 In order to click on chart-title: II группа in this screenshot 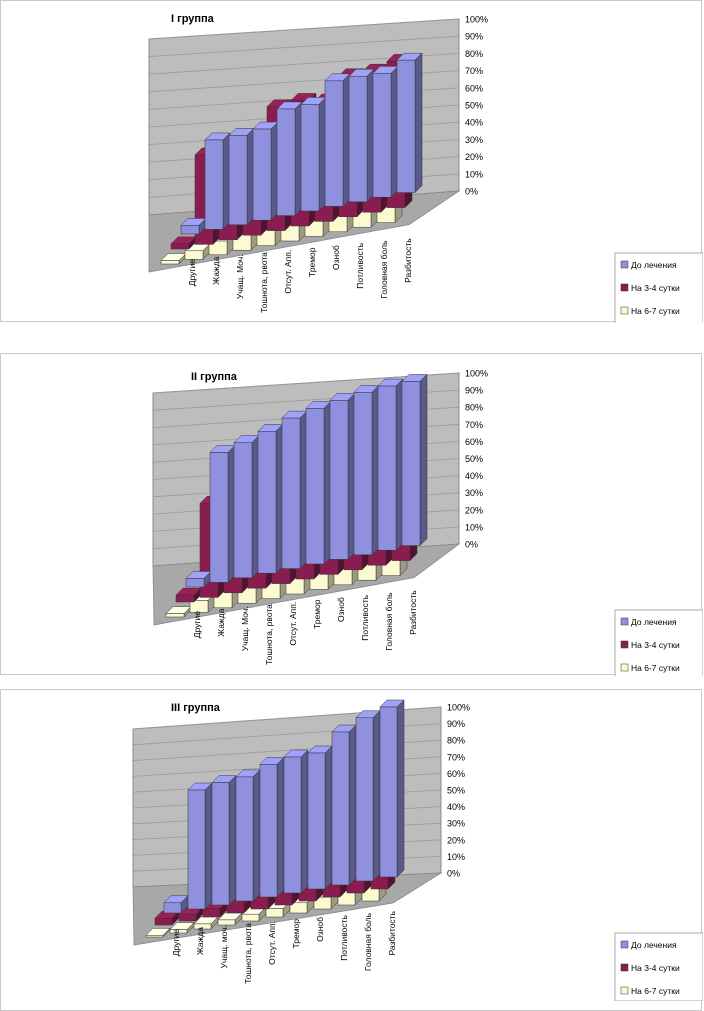, I will do `click(214, 377)`.